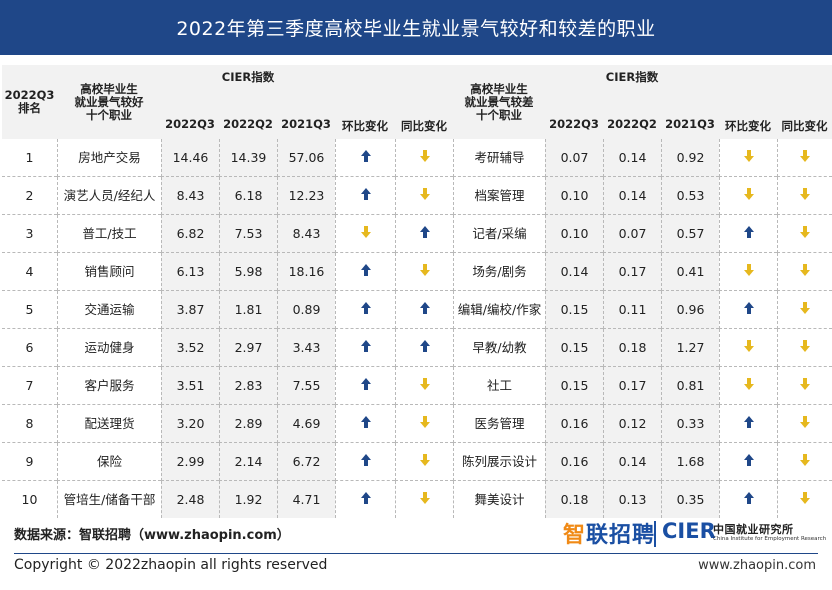 The width and height of the screenshot is (832, 590). I want to click on bad-2021q3: 0.33, so click(690, 424).